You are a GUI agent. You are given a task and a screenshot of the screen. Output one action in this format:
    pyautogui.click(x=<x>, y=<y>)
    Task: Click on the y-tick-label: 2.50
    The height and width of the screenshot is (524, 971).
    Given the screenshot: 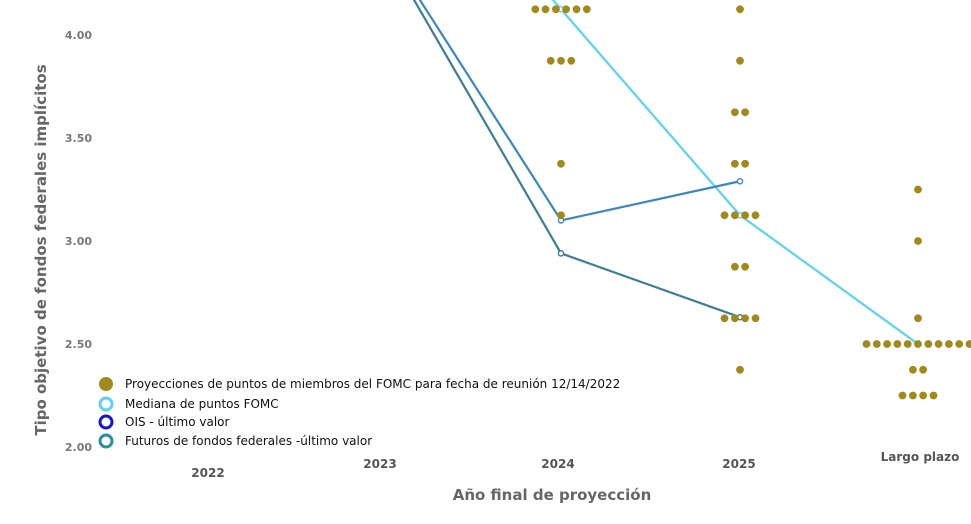 What is the action you would take?
    pyautogui.click(x=78, y=344)
    